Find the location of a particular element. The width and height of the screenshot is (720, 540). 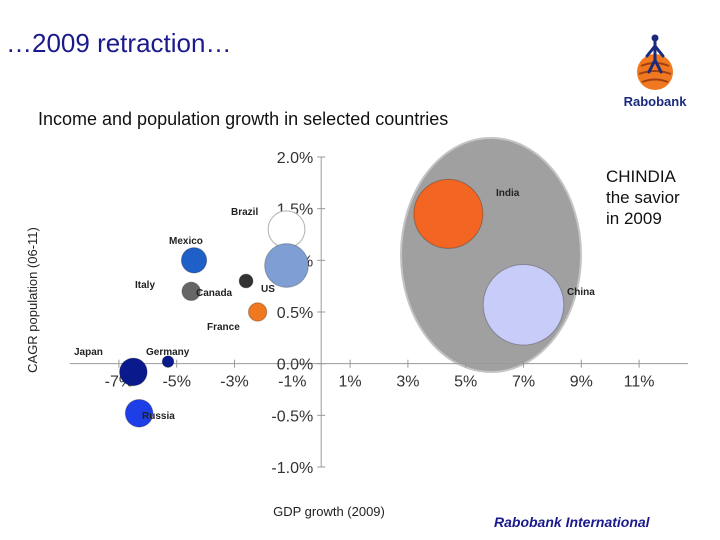

x-tick-label: 9% is located at coordinates (581, 382).